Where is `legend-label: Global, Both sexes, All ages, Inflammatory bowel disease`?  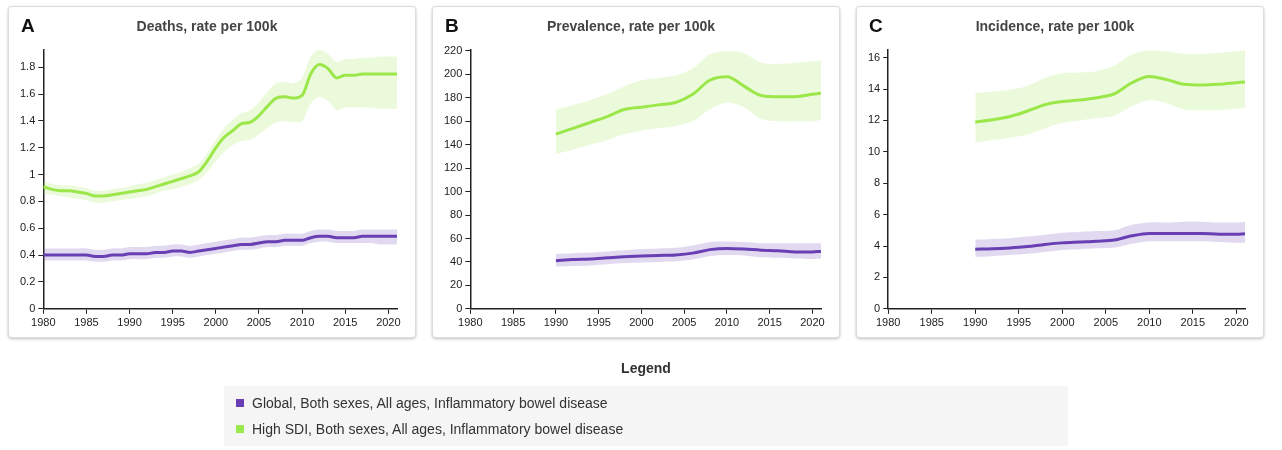 legend-label: Global, Both sexes, All ages, Inflammatory bowel disease is located at coordinates (430, 403).